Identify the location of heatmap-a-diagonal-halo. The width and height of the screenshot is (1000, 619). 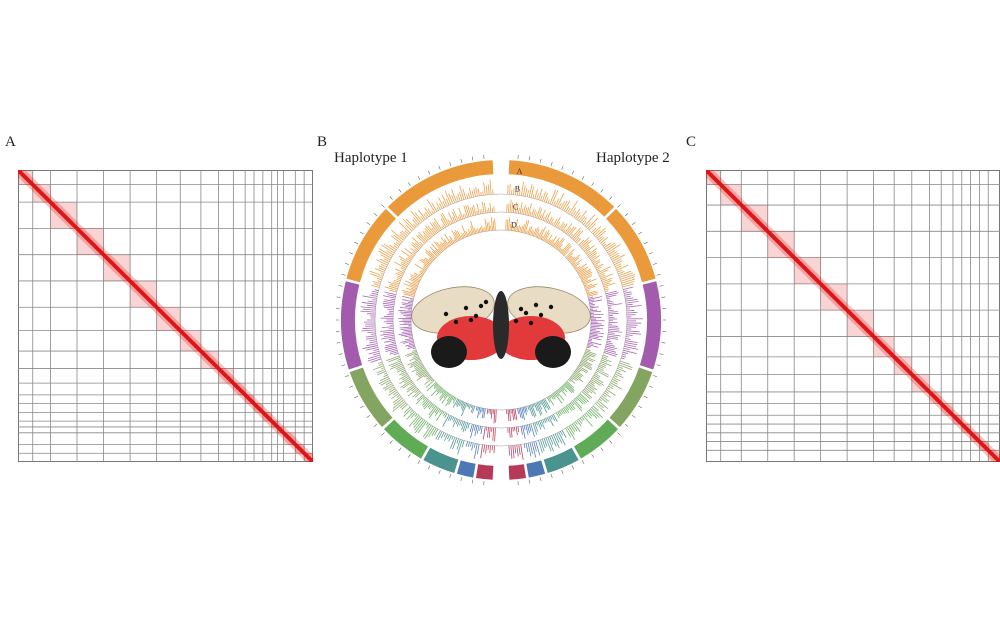
(165, 316).